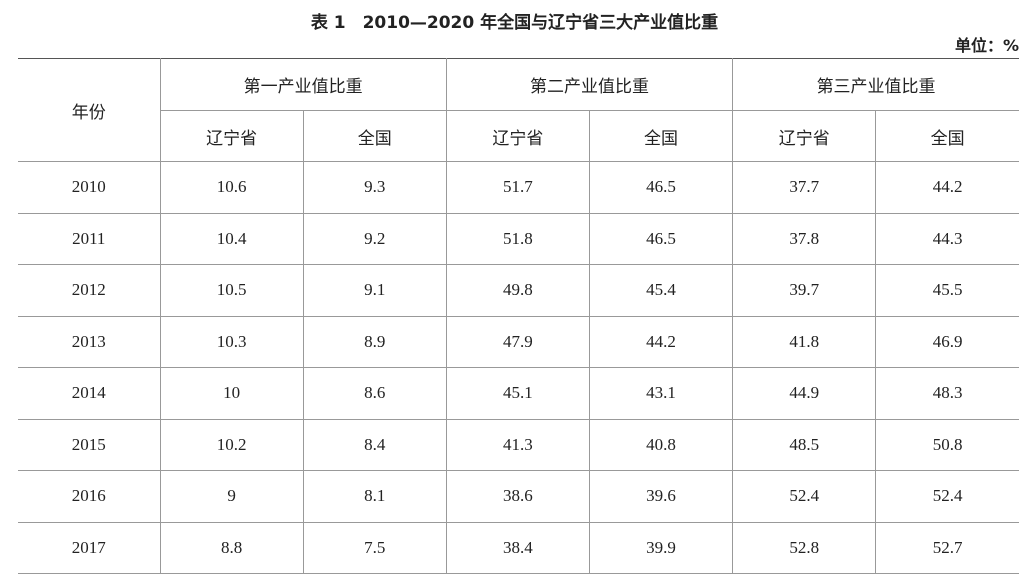 This screenshot has width=1029, height=585. What do you see at coordinates (804, 445) in the screenshot?
I see `value-cell: 48.5` at bounding box center [804, 445].